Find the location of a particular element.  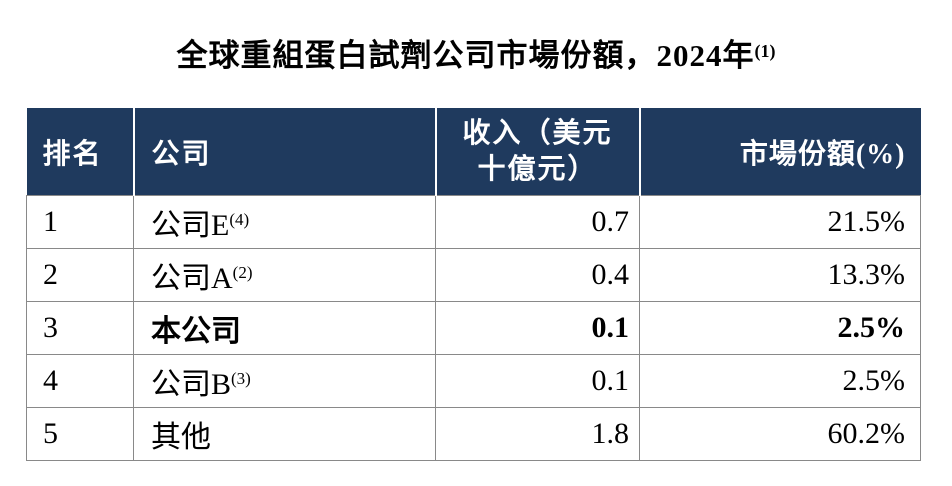

market-share-cell: 60.2% is located at coordinates (780, 434).